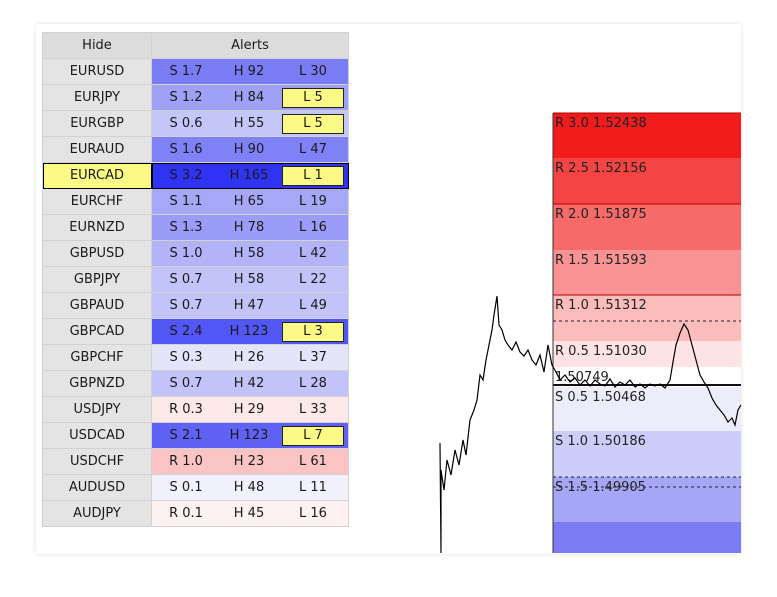 This screenshot has height=597, width=777. I want to click on alert-cell: R 0.1 H 45 L 16, so click(250, 513).